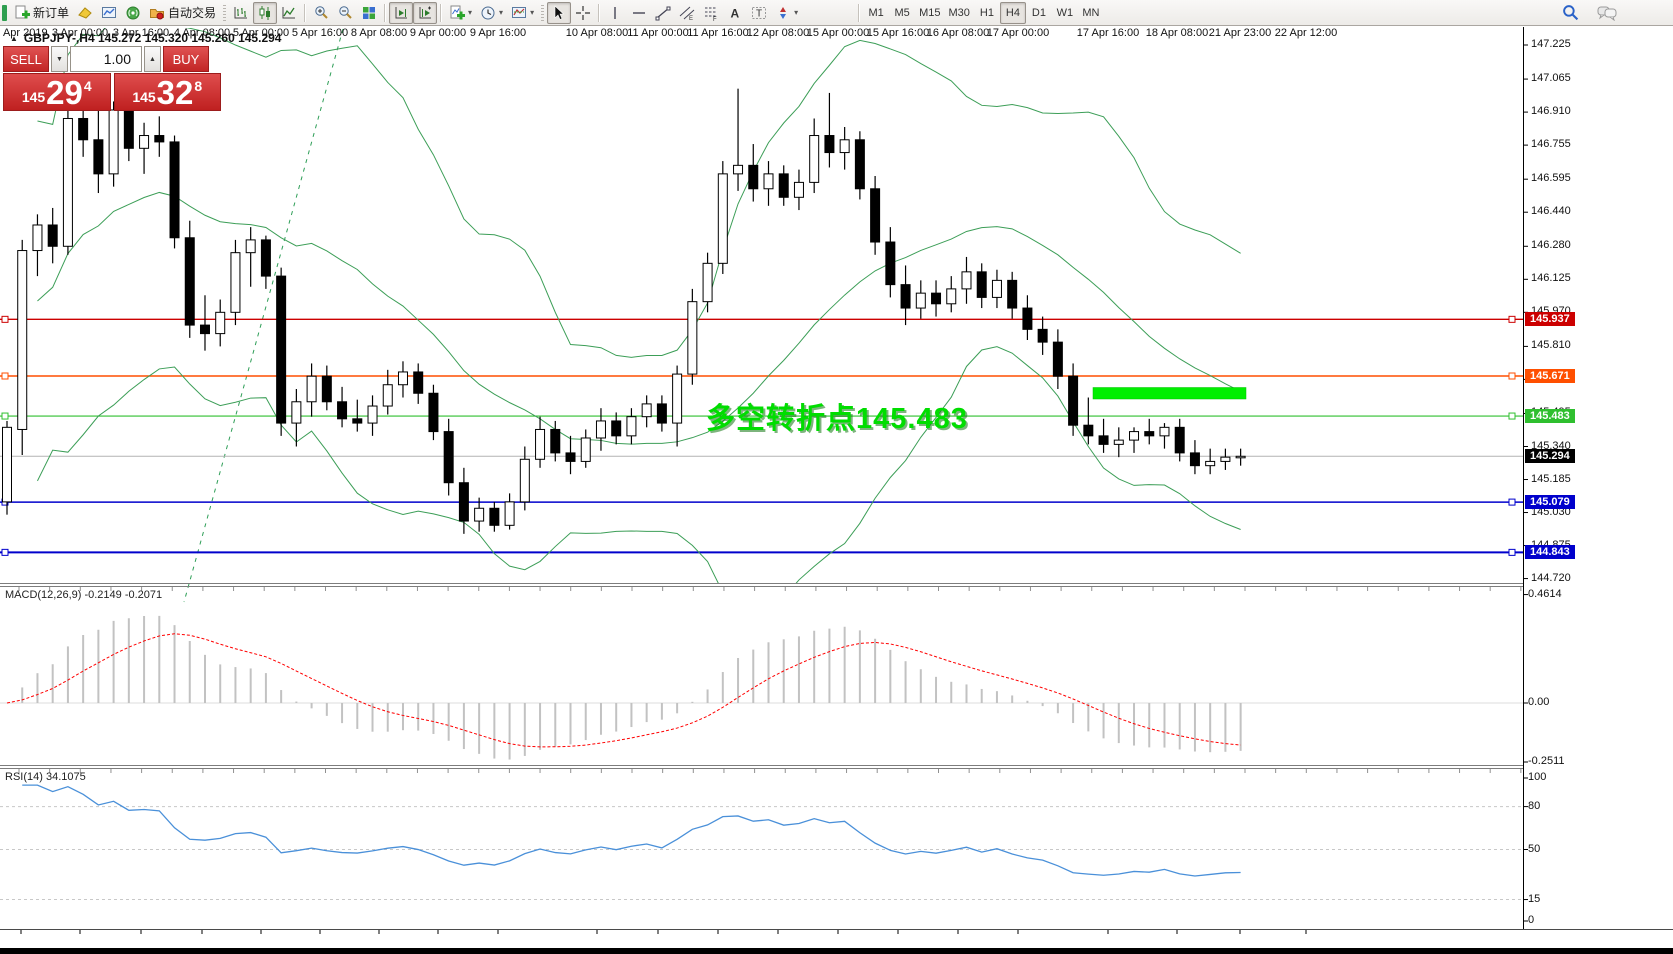 This screenshot has width=1673, height=954. I want to click on volume-up-button: ▲, so click(152, 59).